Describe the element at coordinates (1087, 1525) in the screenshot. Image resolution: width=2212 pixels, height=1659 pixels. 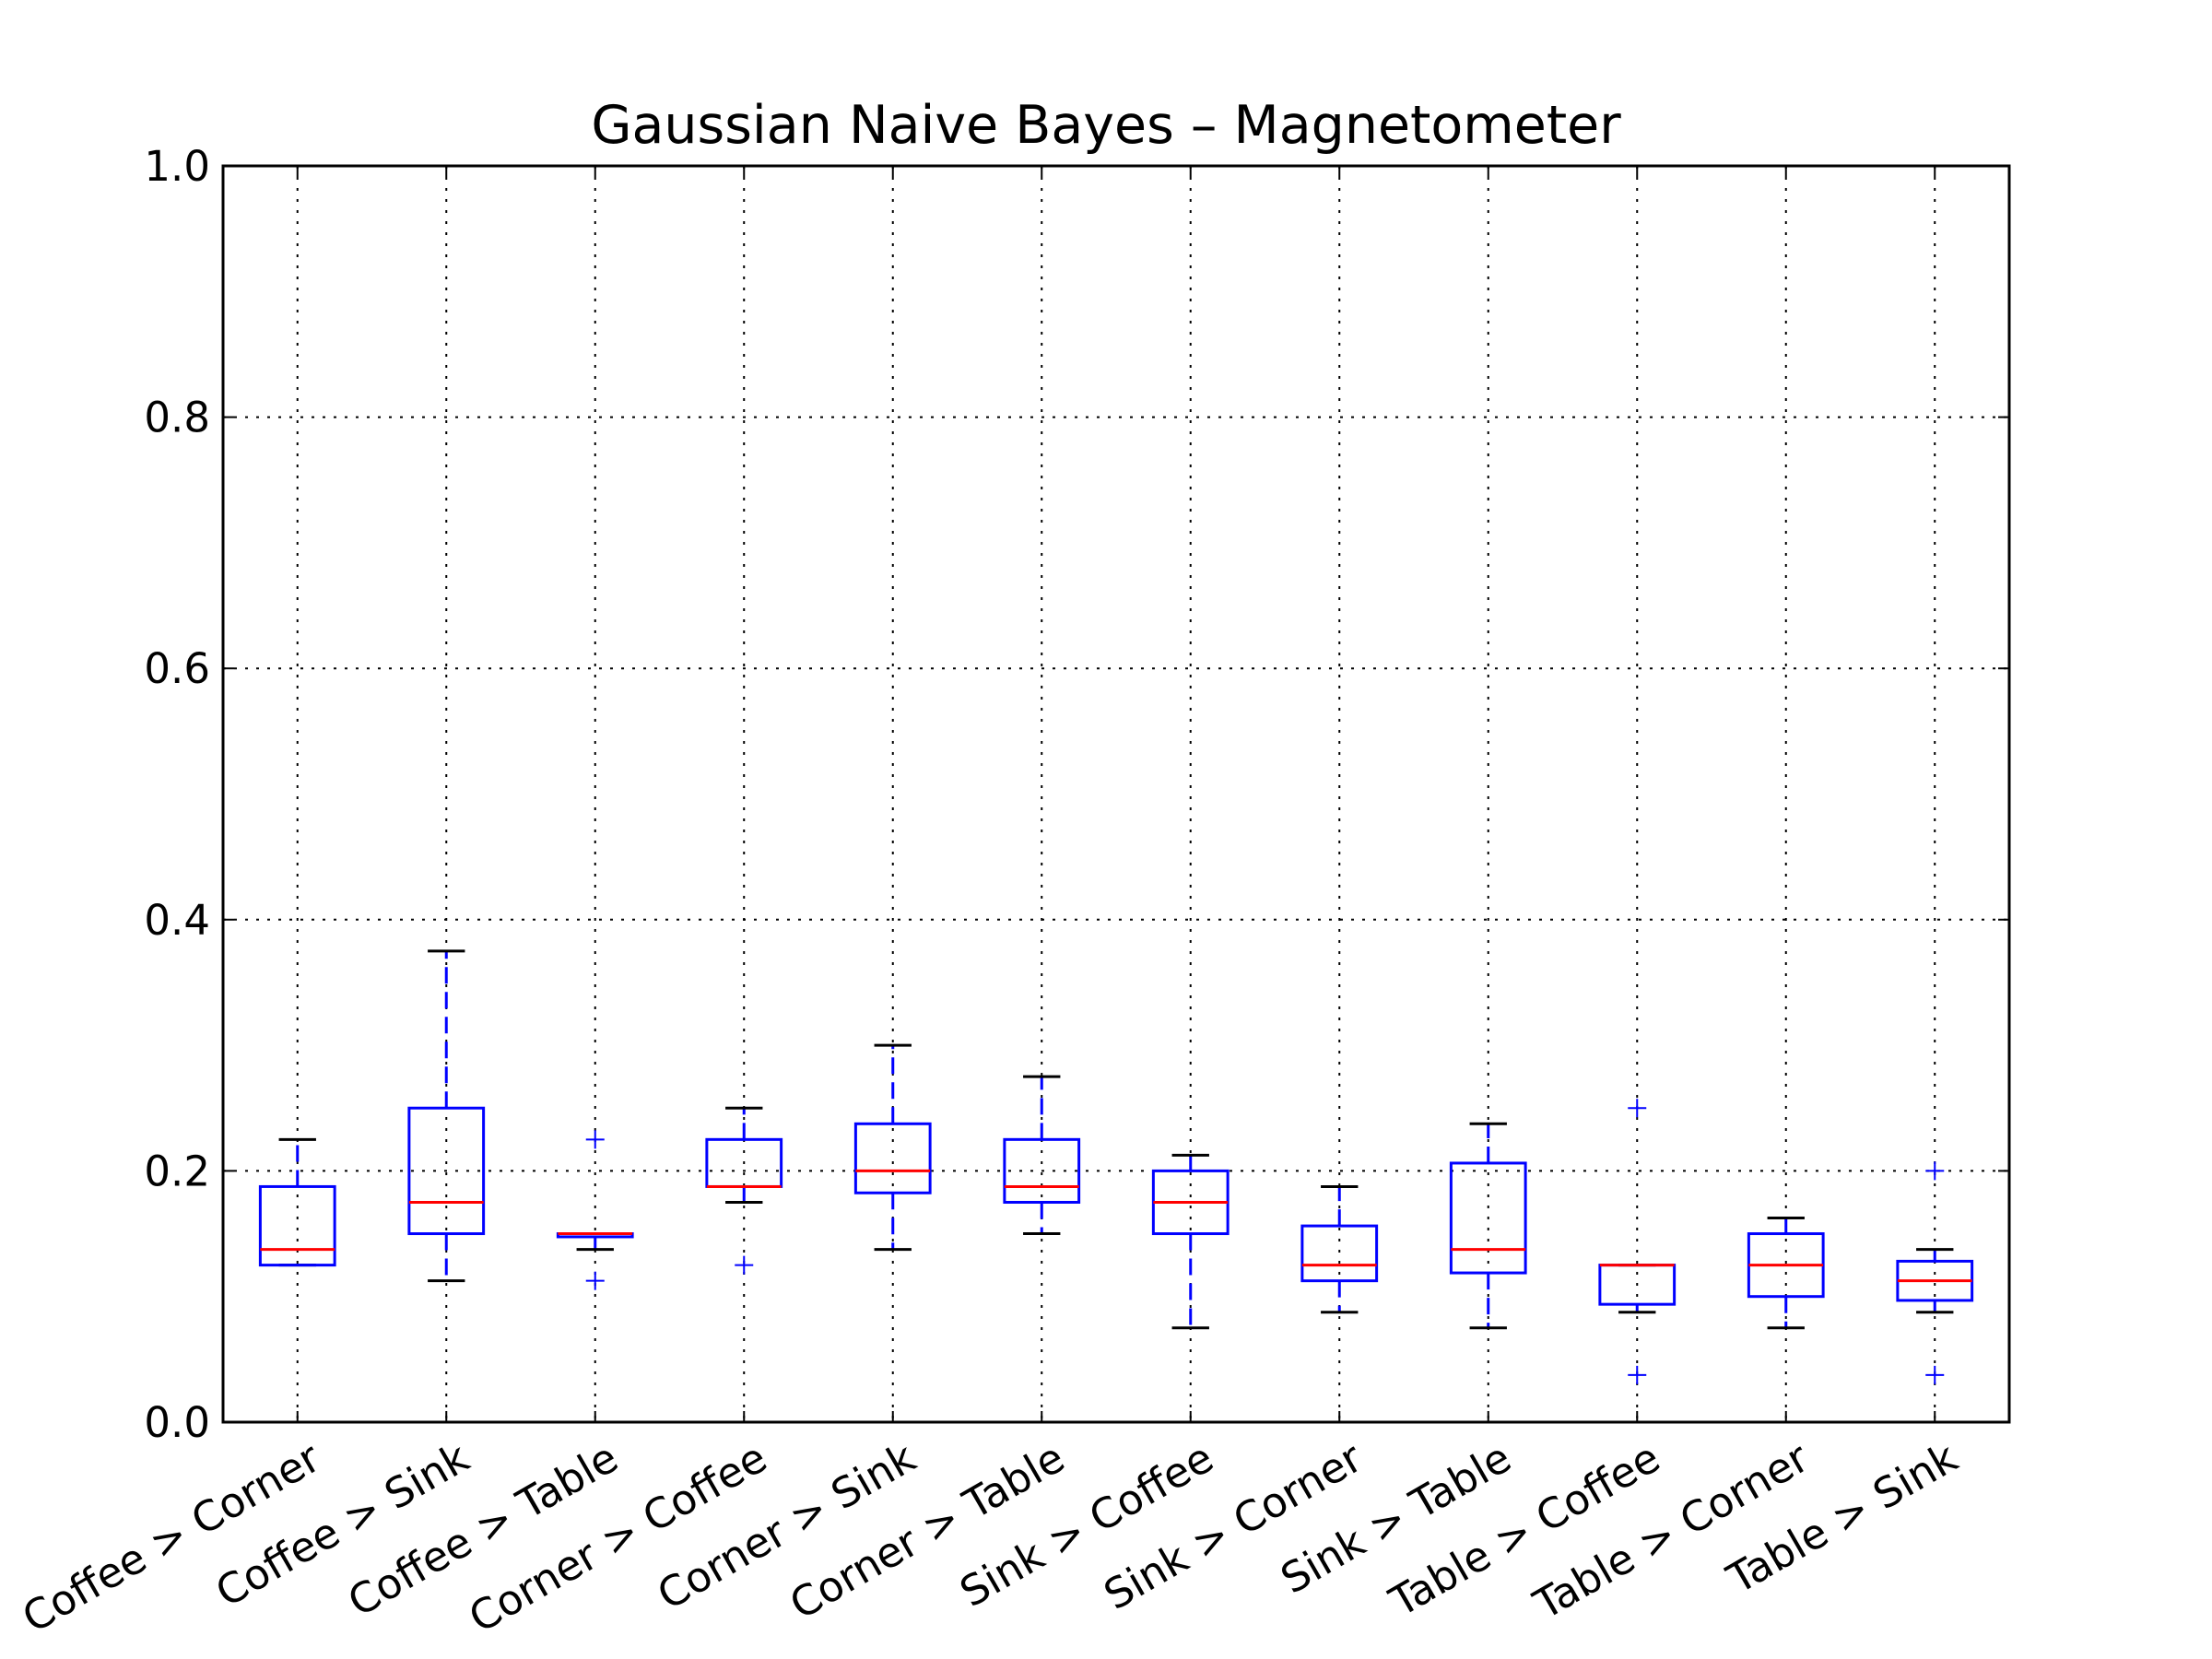
I see `x-tick-label: Sink > Coffee` at that location.